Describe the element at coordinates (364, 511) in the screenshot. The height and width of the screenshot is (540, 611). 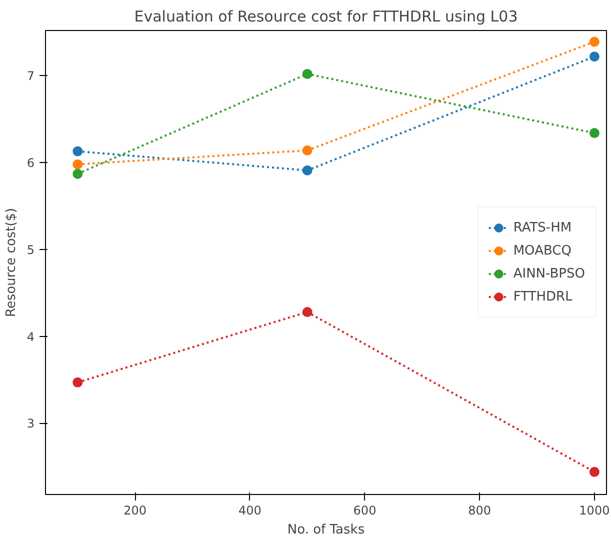
I see `x-tick-label: 600` at that location.